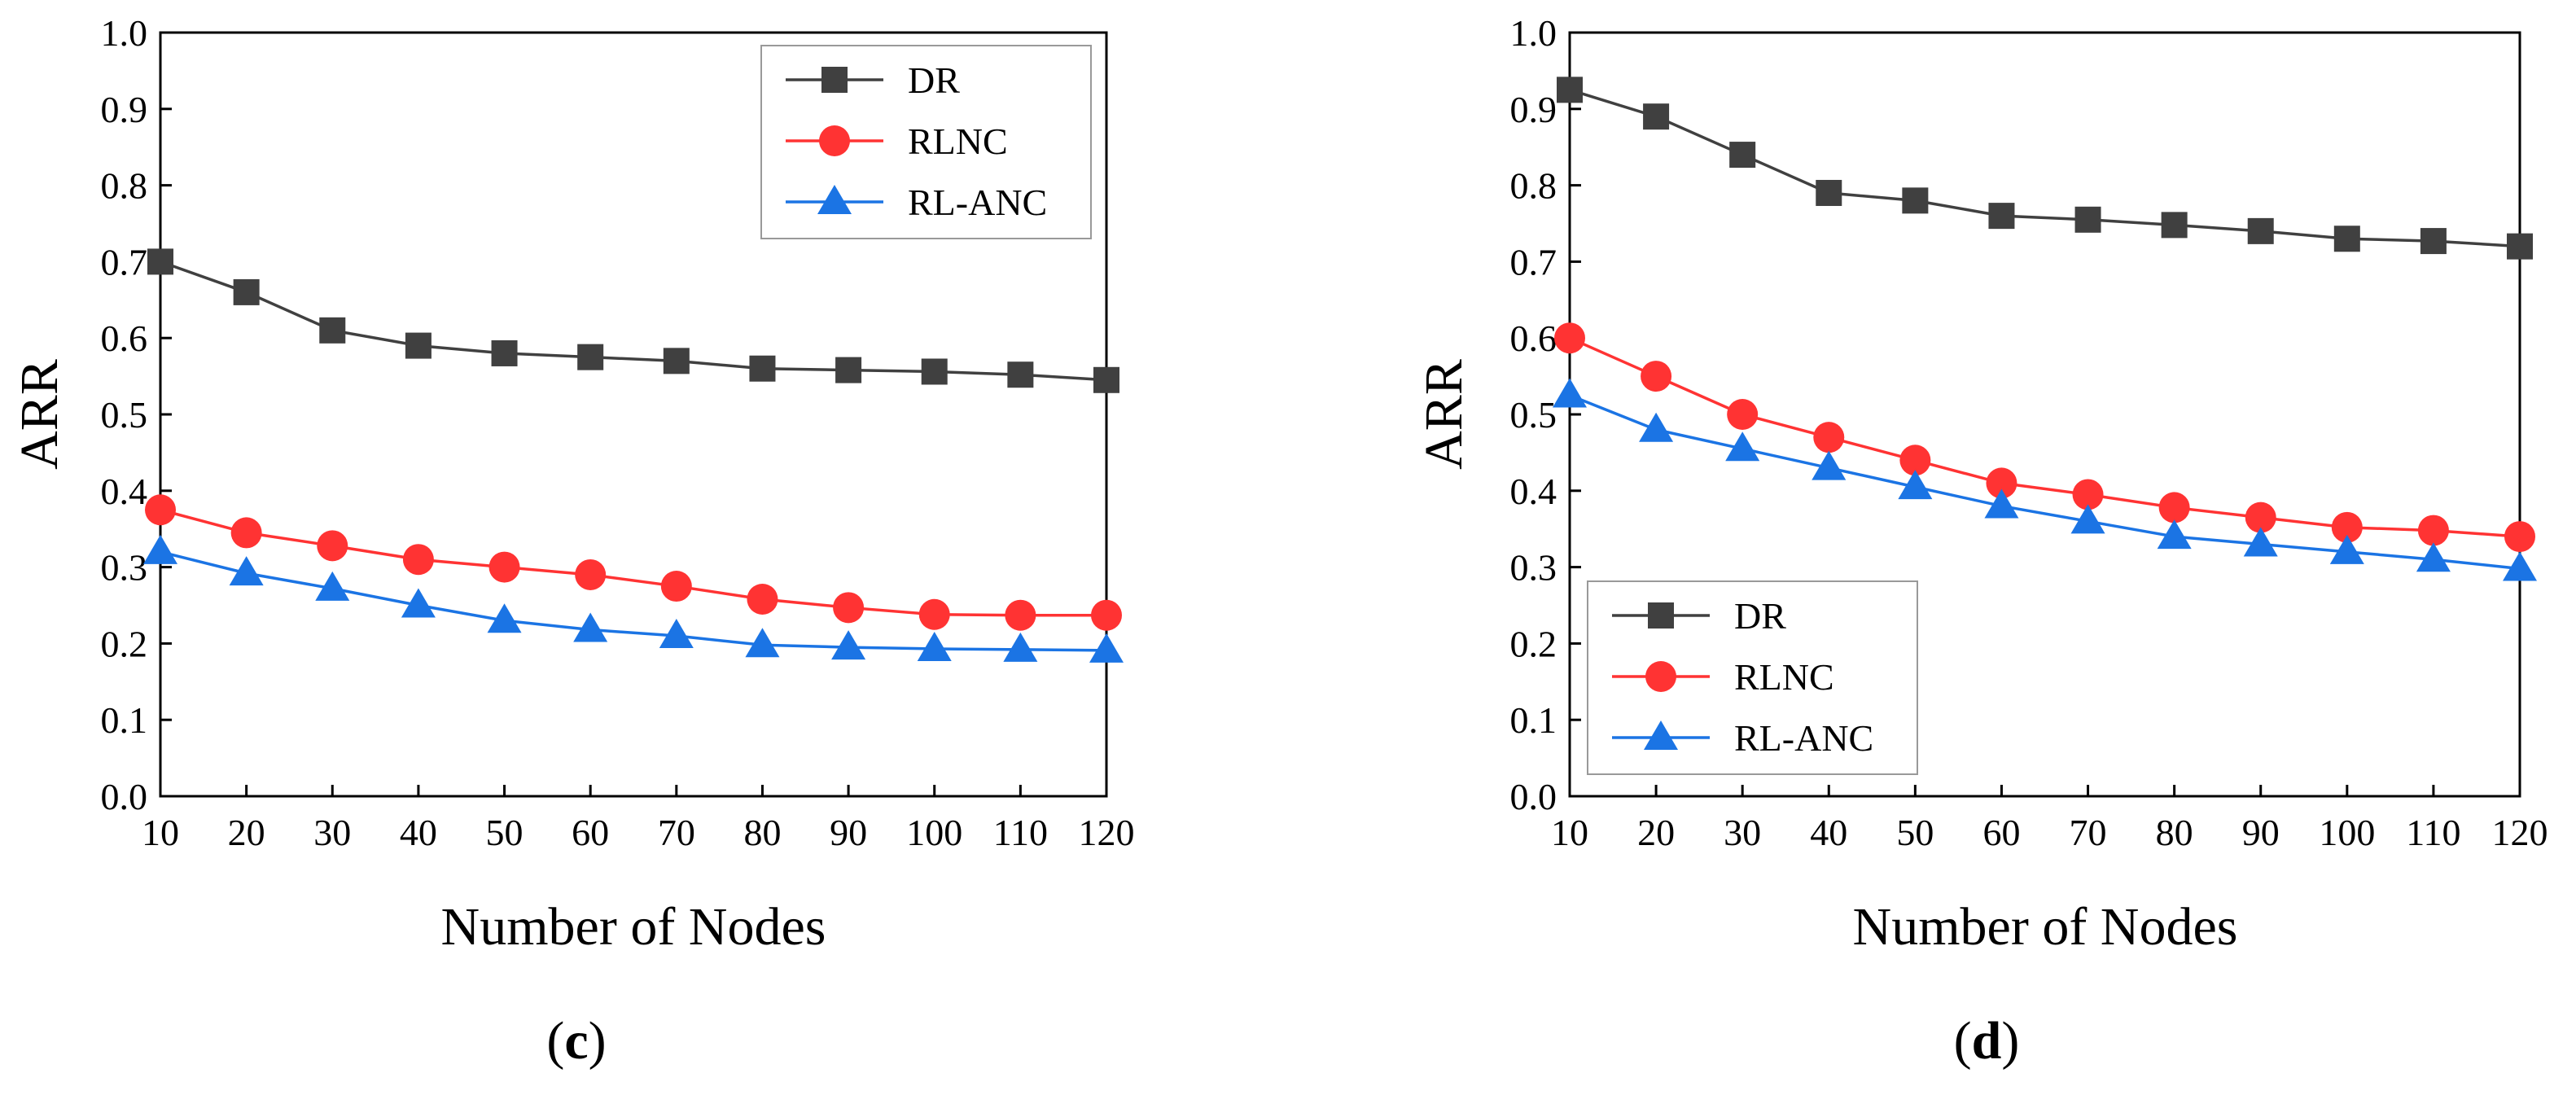  Describe the element at coordinates (1020, 832) in the screenshot. I see `x-tick-label: 110` at that location.